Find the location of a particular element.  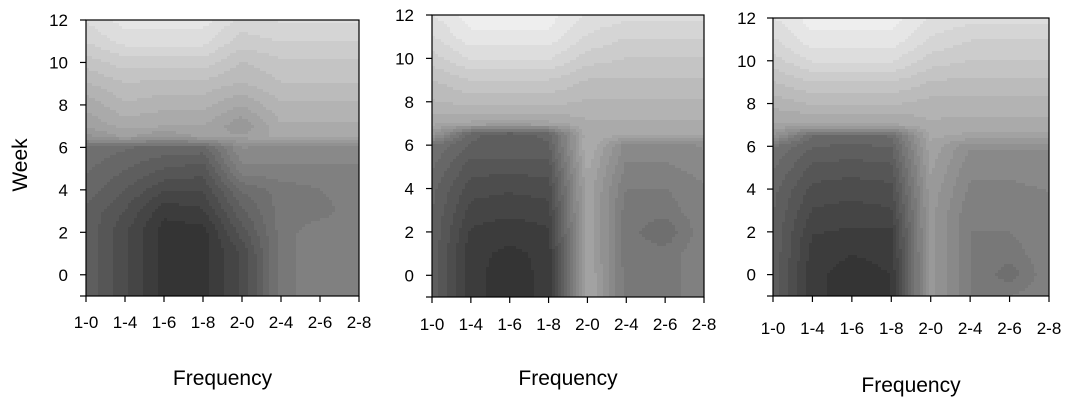

y-axis-title: Week is located at coordinates (20, 165).